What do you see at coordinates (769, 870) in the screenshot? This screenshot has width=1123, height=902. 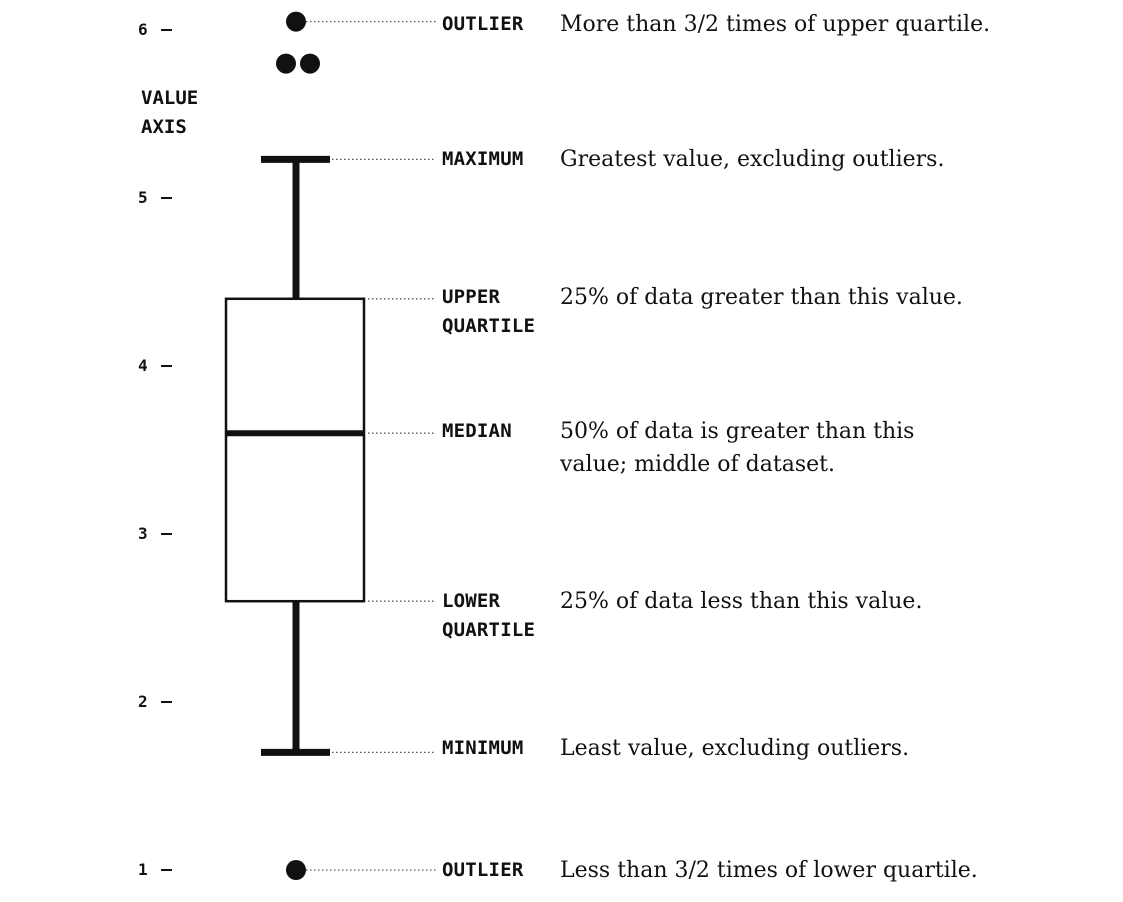 I see `outlier-low-desc: Less than 3/2 times of lower quartile.` at bounding box center [769, 870].